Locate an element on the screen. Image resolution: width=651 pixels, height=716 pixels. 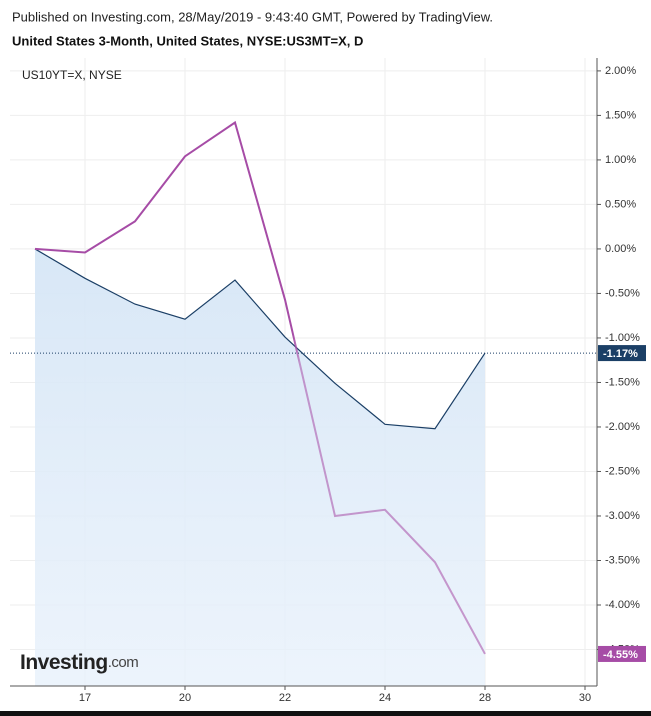
x-tick-label: 30 is located at coordinates (585, 698).